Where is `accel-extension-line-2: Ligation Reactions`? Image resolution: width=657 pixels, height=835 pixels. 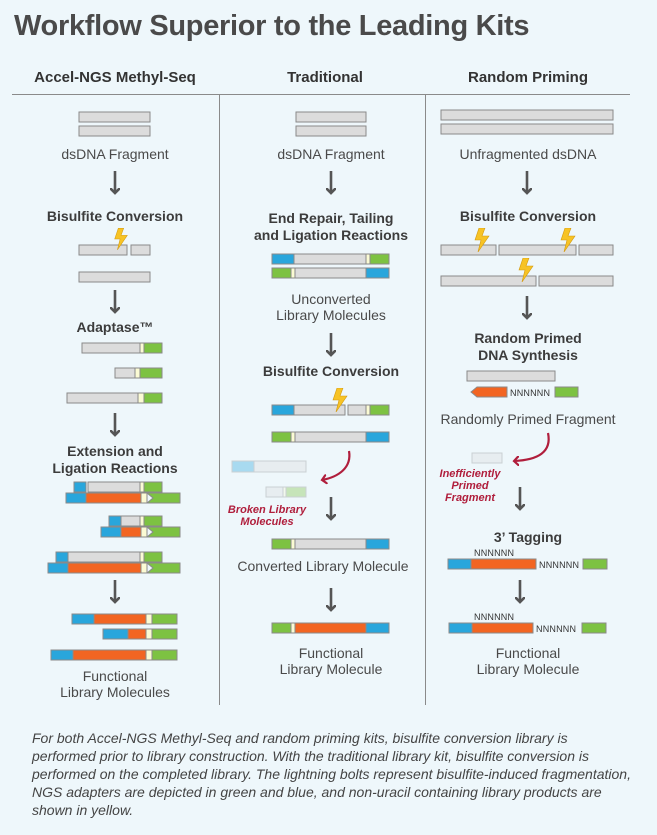
accel-extension-line-2: Ligation Reactions is located at coordinates (115, 468).